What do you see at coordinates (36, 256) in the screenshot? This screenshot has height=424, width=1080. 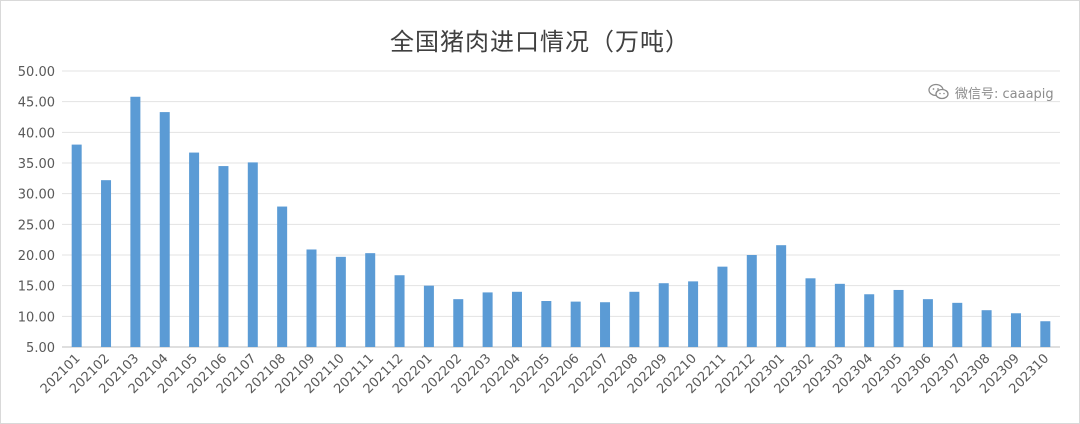 I see `y-tick-label: 20.00` at bounding box center [36, 256].